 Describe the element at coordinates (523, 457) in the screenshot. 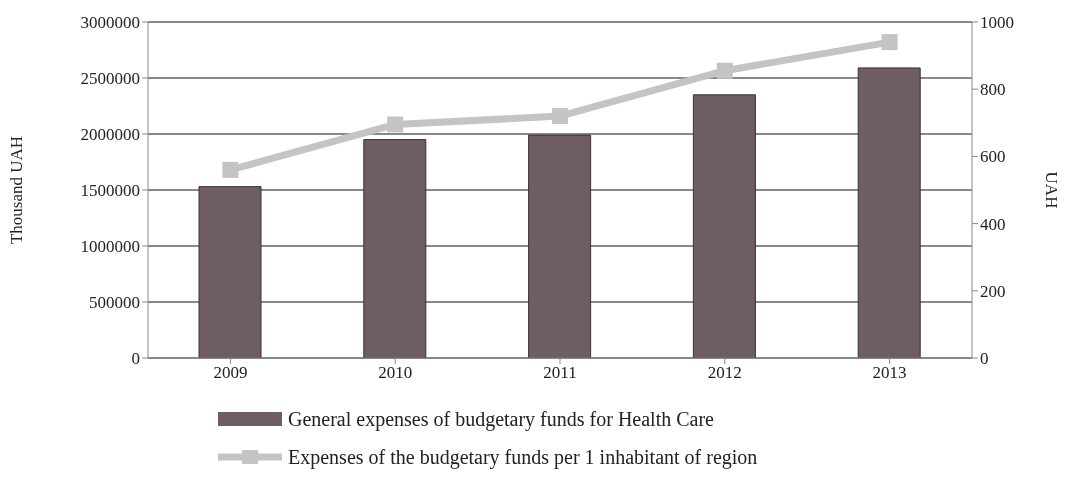

I see `legend-label: Expenses of the budgetary funds per 1 inhabitant of region` at that location.